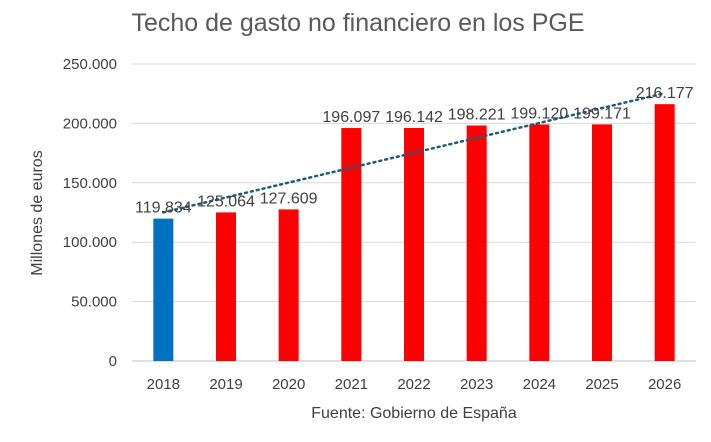  I want to click on bar-2018, so click(163, 289).